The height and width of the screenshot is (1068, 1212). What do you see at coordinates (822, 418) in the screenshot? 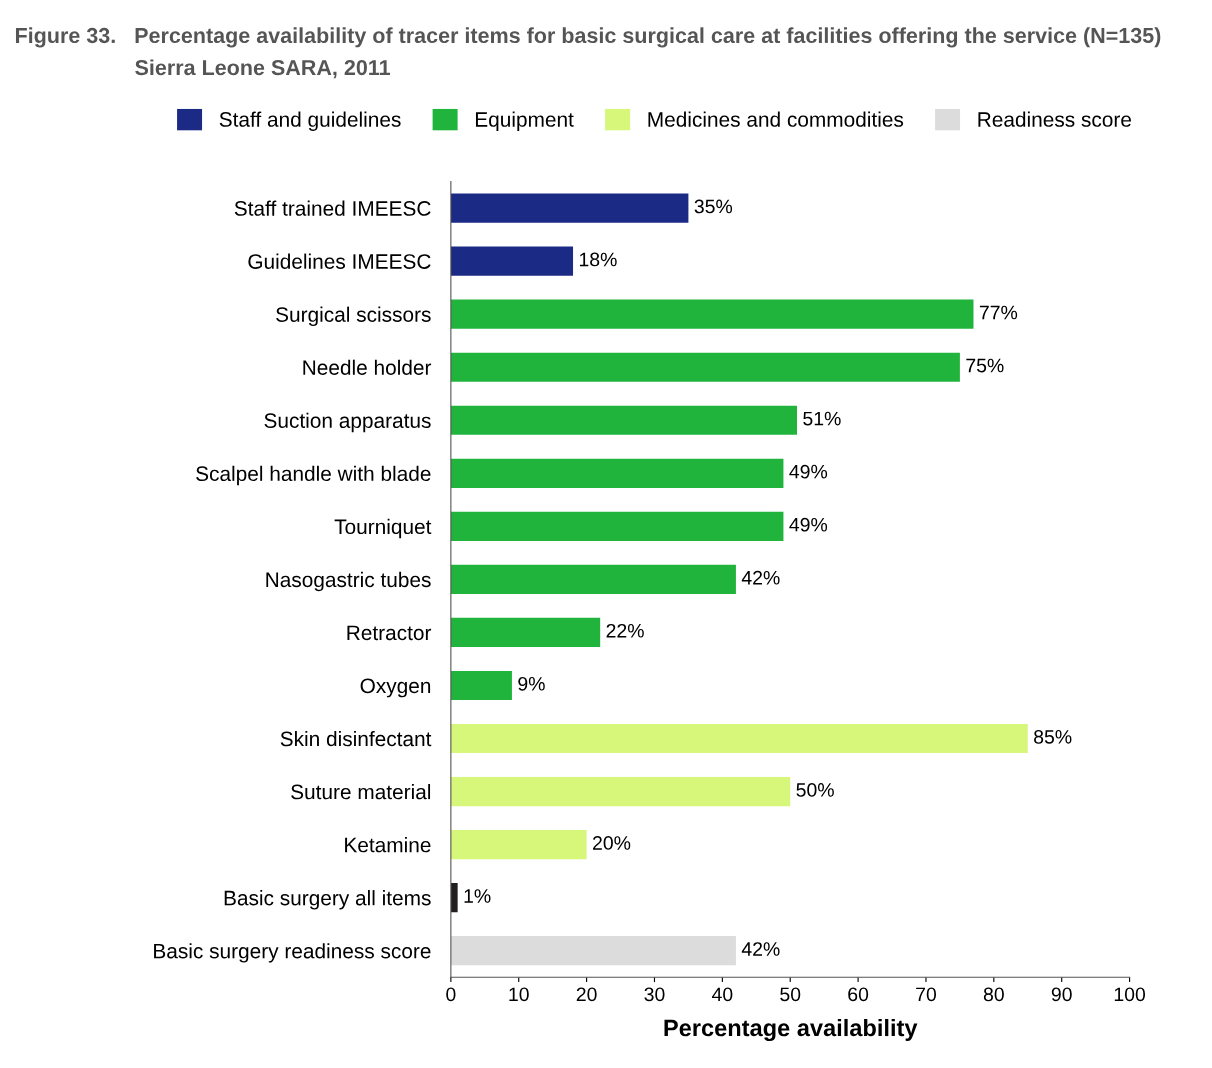
I see `data-label: 51%` at bounding box center [822, 418].